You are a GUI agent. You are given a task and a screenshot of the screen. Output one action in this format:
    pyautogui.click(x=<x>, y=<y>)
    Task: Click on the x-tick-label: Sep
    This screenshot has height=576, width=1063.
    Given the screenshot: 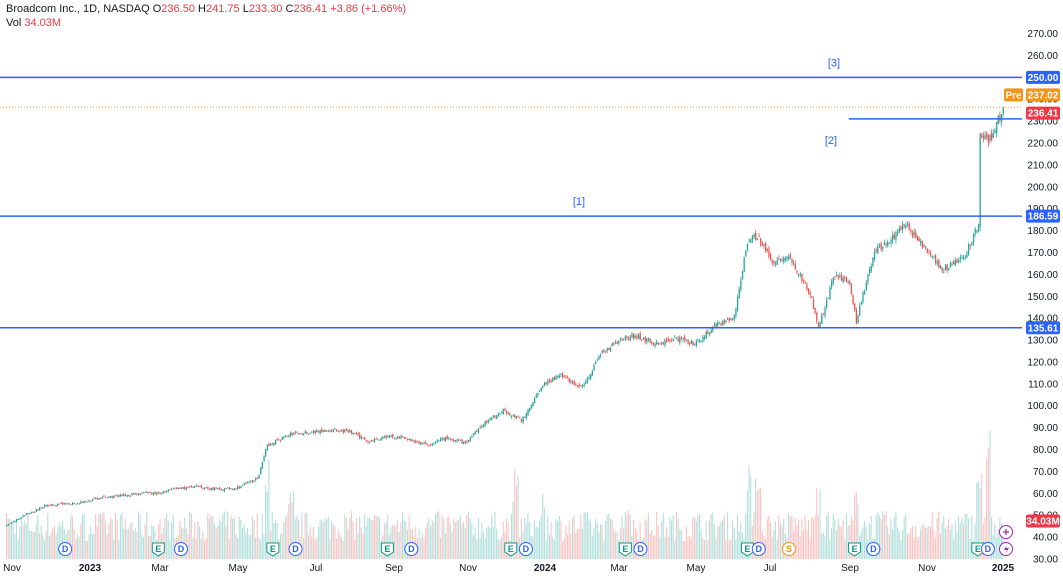 What is the action you would take?
    pyautogui.click(x=394, y=568)
    